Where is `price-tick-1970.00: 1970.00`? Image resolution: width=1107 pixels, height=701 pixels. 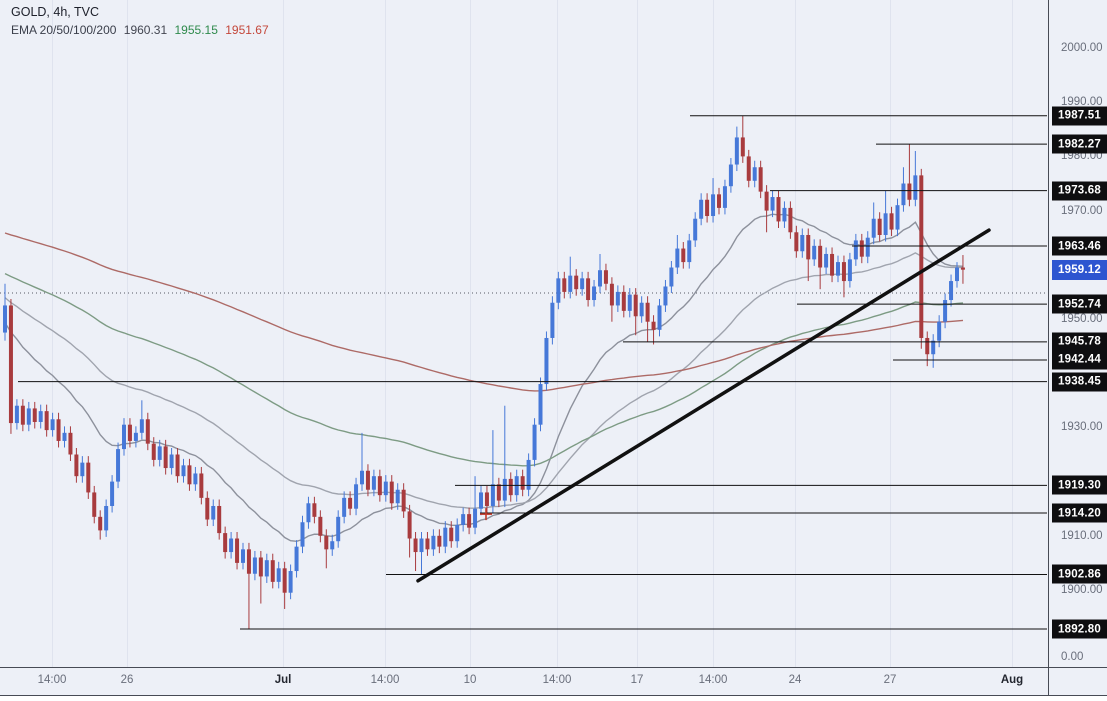
price-tick-1970.00: 1970.00 is located at coordinates (1082, 210).